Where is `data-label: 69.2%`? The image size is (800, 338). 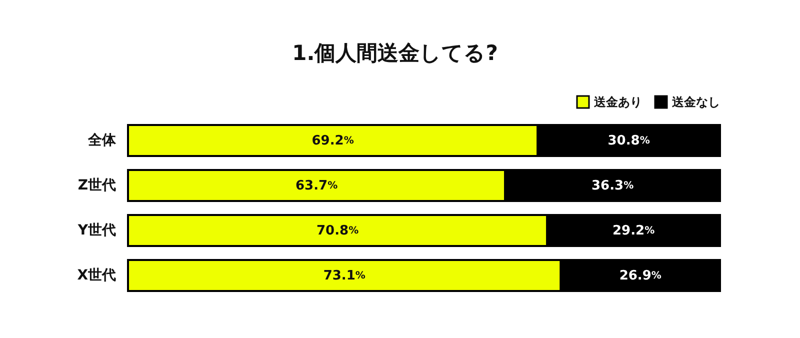 data-label: 69.2% is located at coordinates (333, 140).